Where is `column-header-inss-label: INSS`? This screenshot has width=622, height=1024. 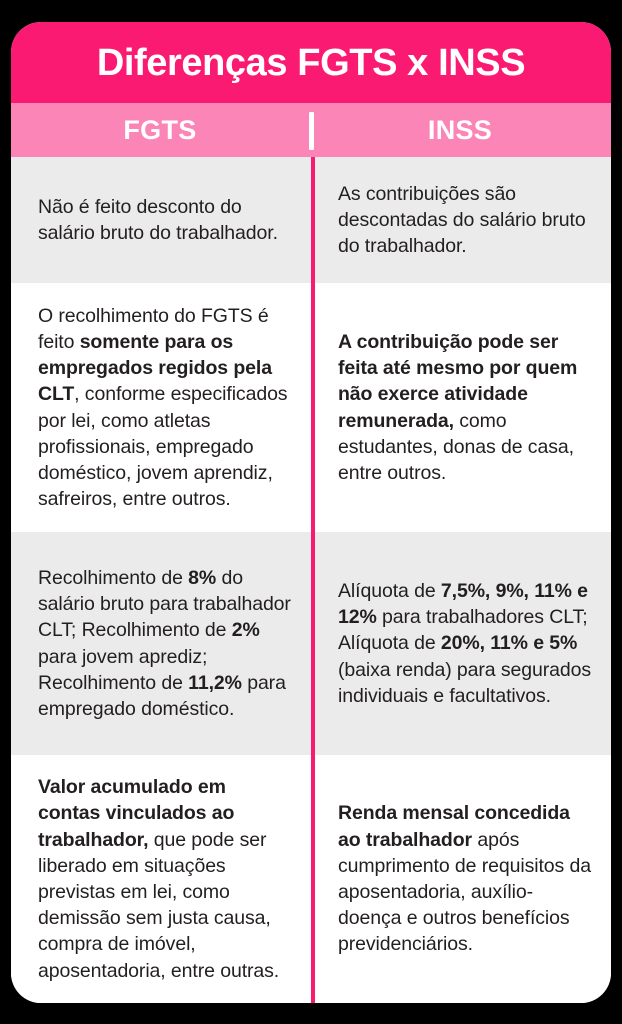 column-header-inss-label: INSS is located at coordinates (460, 129).